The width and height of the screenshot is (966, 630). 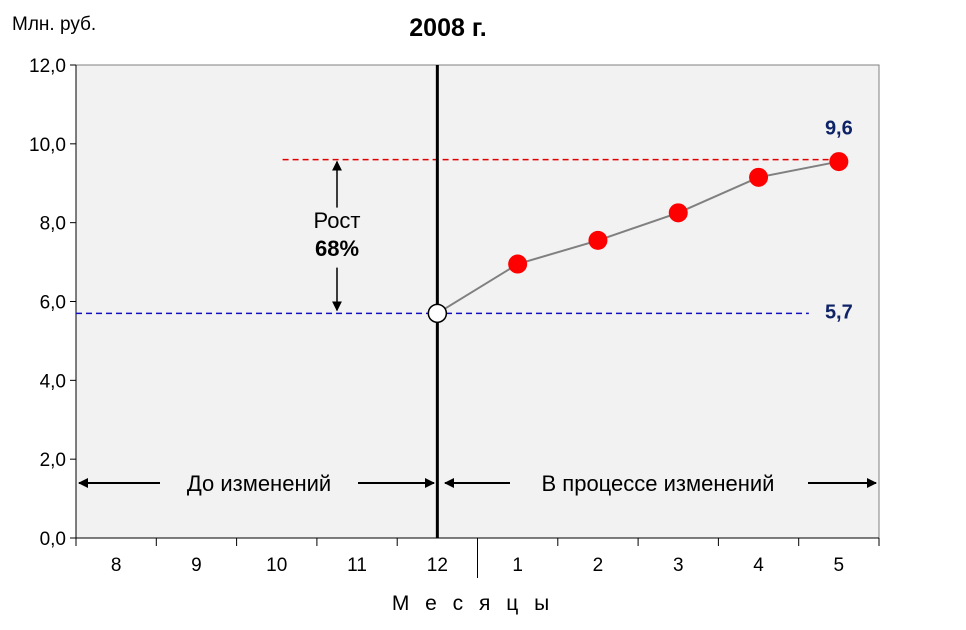 What do you see at coordinates (658, 483) in the screenshot?
I see `period-during-label: В процессе изменений` at bounding box center [658, 483].